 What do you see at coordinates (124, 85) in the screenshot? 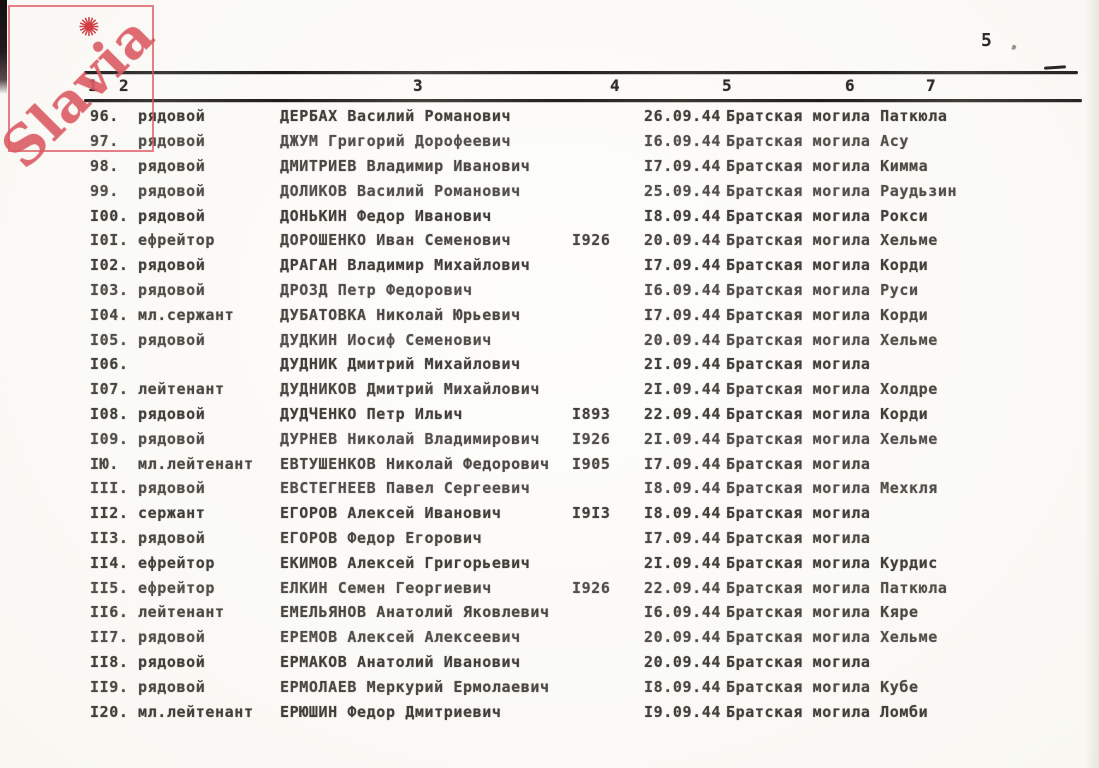
I see `column-header-2: 2` at bounding box center [124, 85].